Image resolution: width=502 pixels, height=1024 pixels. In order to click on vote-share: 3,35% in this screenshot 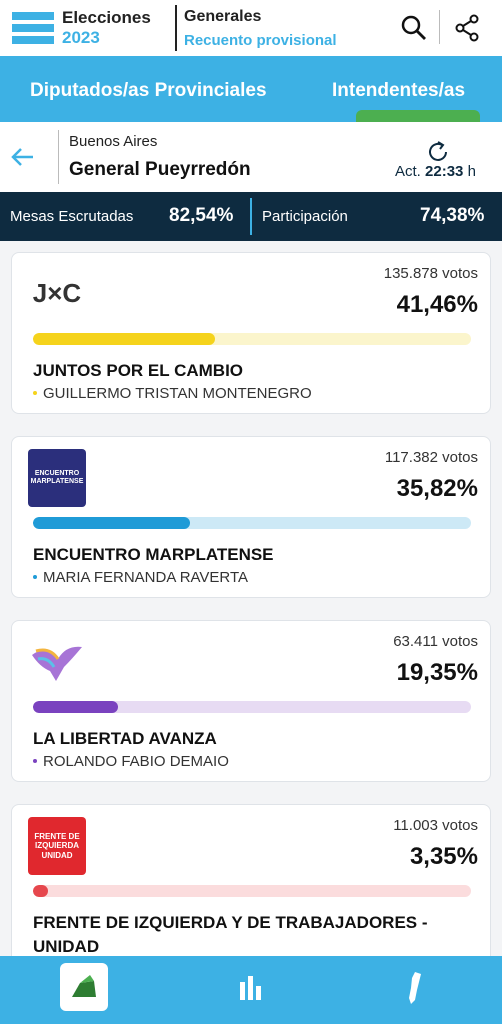, I will do `click(443, 856)`.